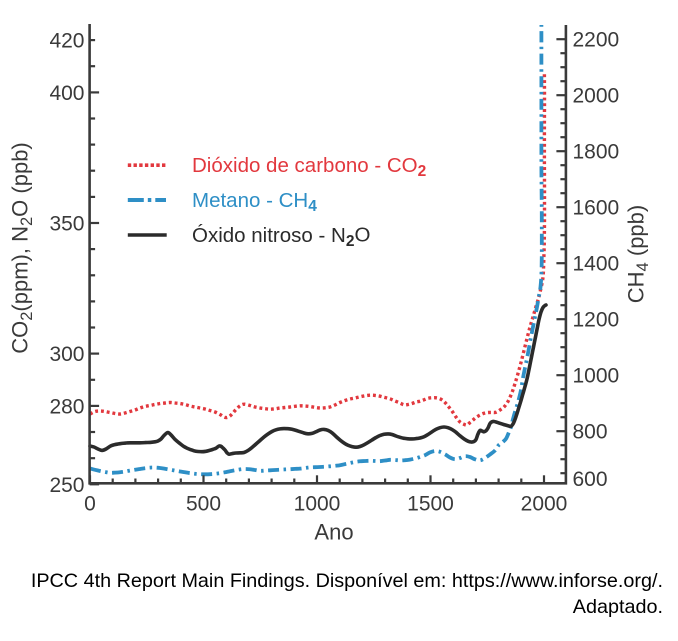 The width and height of the screenshot is (678, 641). What do you see at coordinates (596, 152) in the screenshot?
I see `svg-text: 1800` at bounding box center [596, 152].